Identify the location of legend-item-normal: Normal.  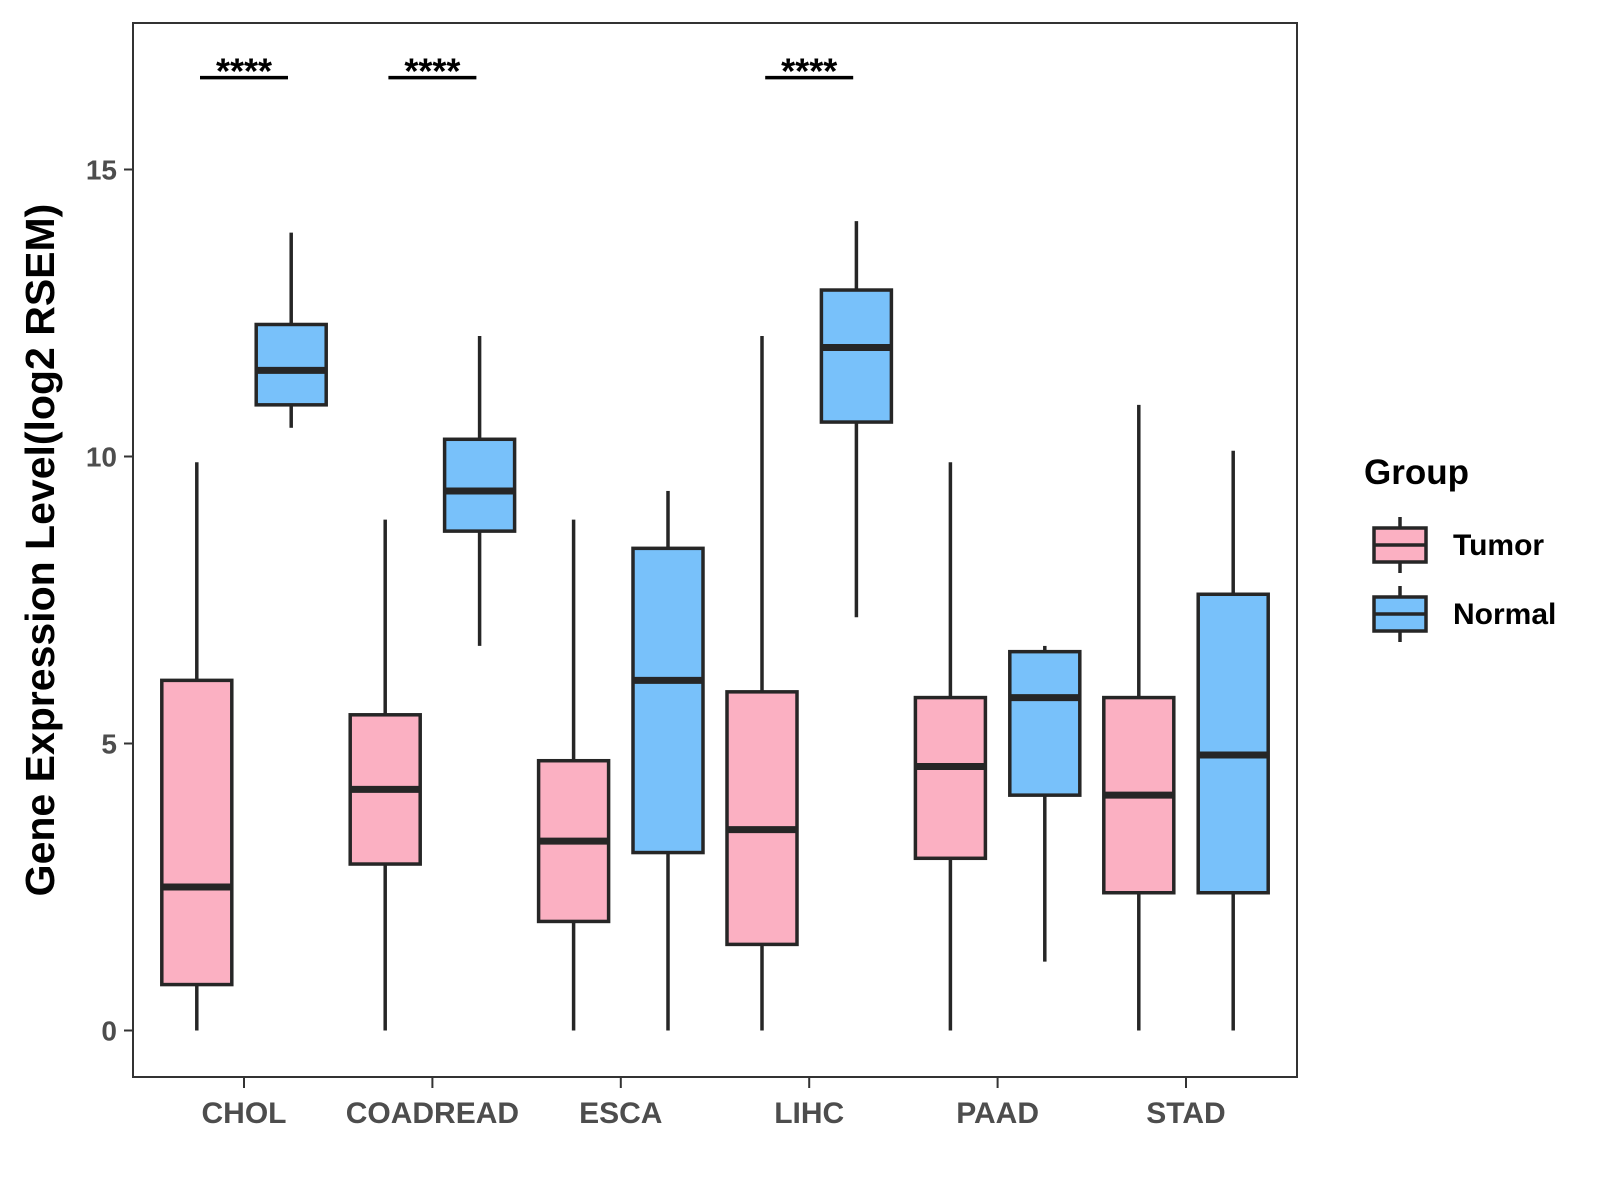
(1464, 614).